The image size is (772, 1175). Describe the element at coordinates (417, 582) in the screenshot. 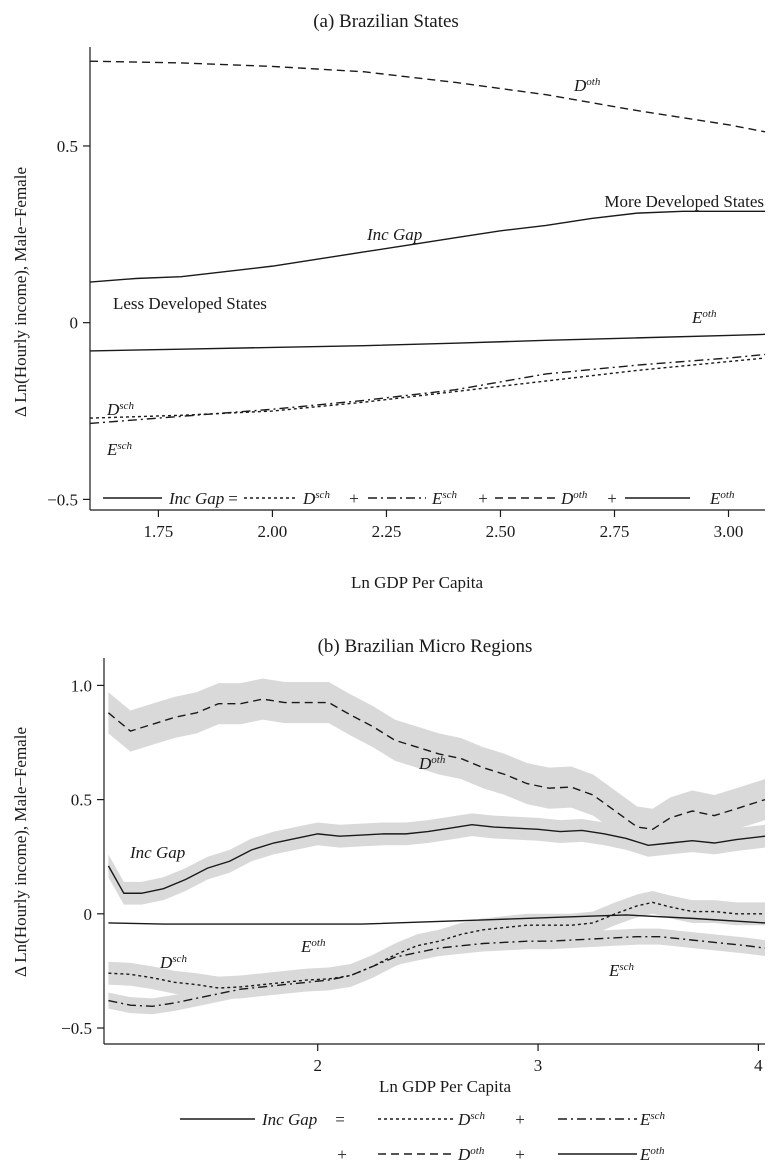

I see `panel-a-x-axis-label: Ln GDP Per Capita` at that location.